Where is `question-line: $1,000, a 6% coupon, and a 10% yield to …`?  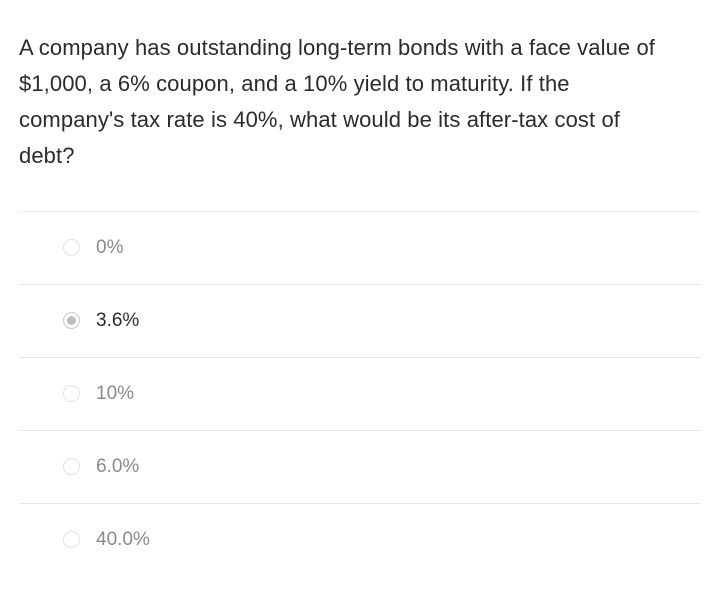
question-line: $1,000, a 6% coupon, and a 10% yield to … is located at coordinates (294, 83).